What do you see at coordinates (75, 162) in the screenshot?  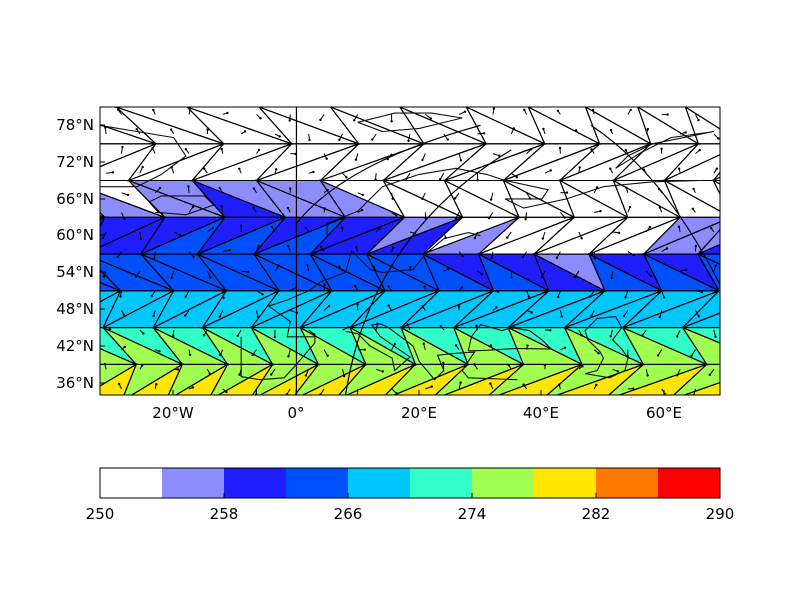 I see `lat-tick-label: 72°N` at bounding box center [75, 162].